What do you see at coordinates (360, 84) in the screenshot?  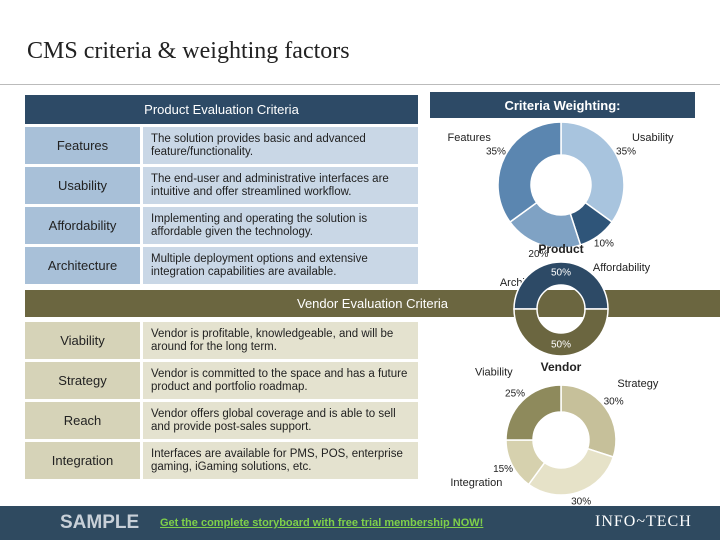 I see `rule` at bounding box center [360, 84].